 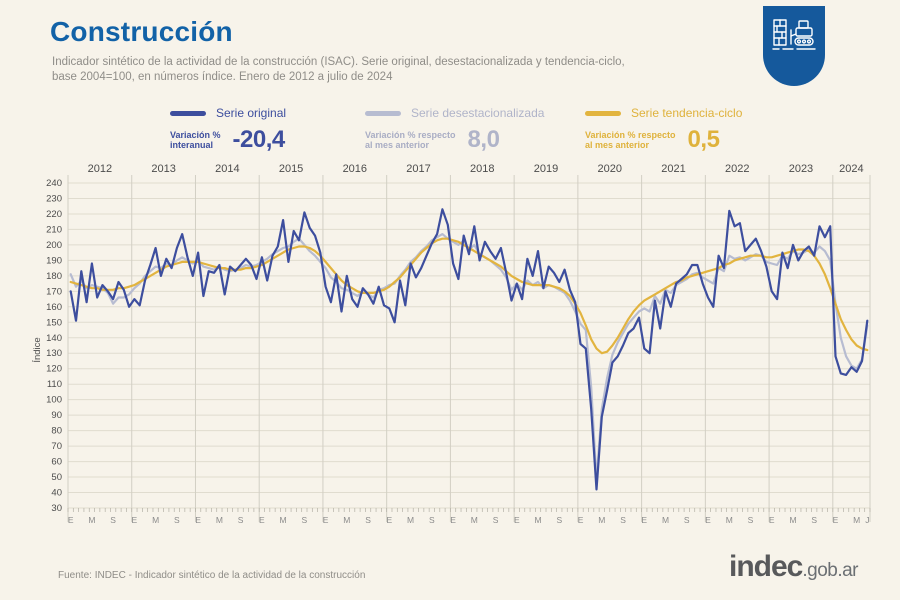 I want to click on y-axis-title: Índice, so click(x=37, y=349).